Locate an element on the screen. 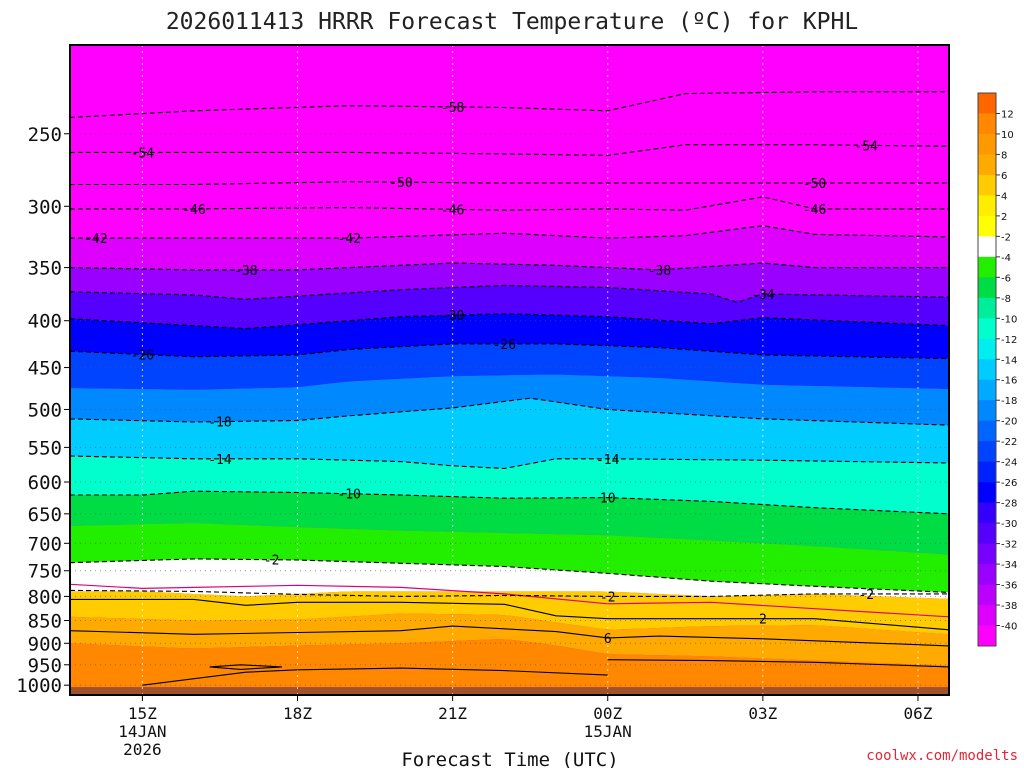 This screenshot has height=768, width=1024. colorbar-label: 8 is located at coordinates (1004, 155).